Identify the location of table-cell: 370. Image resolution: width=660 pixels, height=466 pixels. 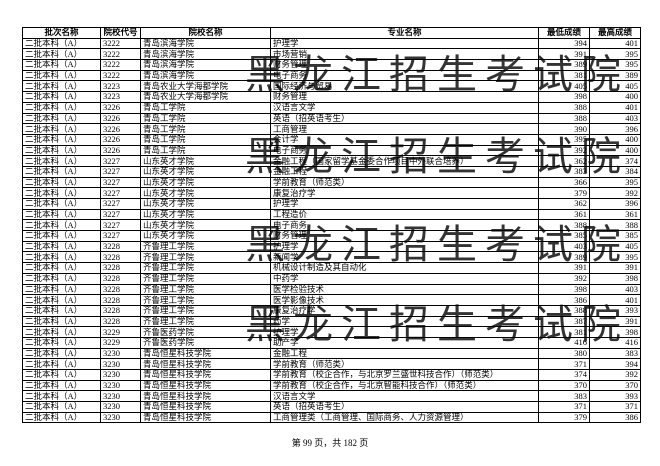
(564, 385).